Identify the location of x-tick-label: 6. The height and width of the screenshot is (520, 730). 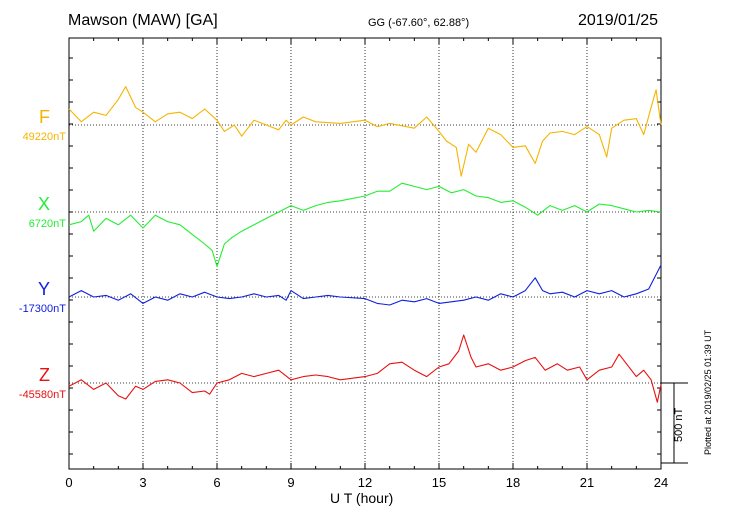
(216, 482).